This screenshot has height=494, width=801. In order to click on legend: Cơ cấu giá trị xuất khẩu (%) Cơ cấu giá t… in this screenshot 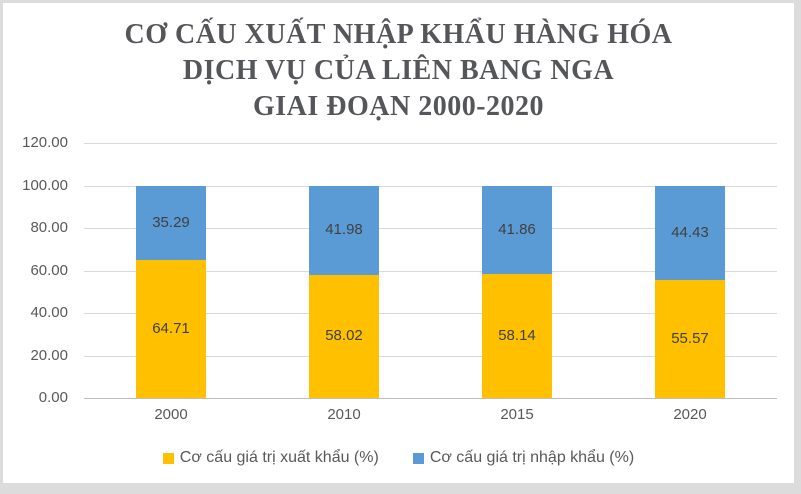, I will do `click(398, 458)`.